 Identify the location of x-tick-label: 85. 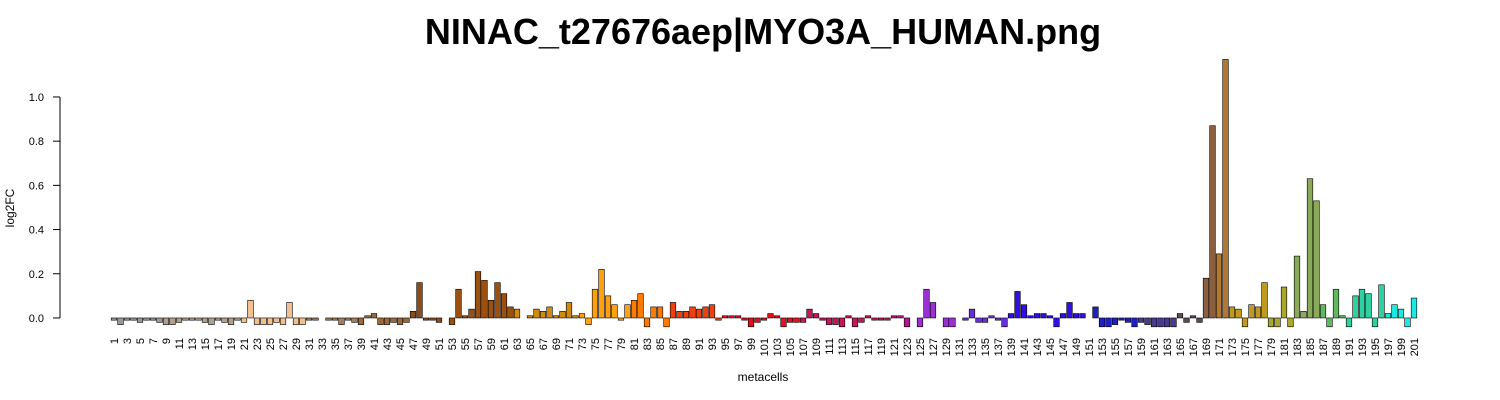
(661, 344).